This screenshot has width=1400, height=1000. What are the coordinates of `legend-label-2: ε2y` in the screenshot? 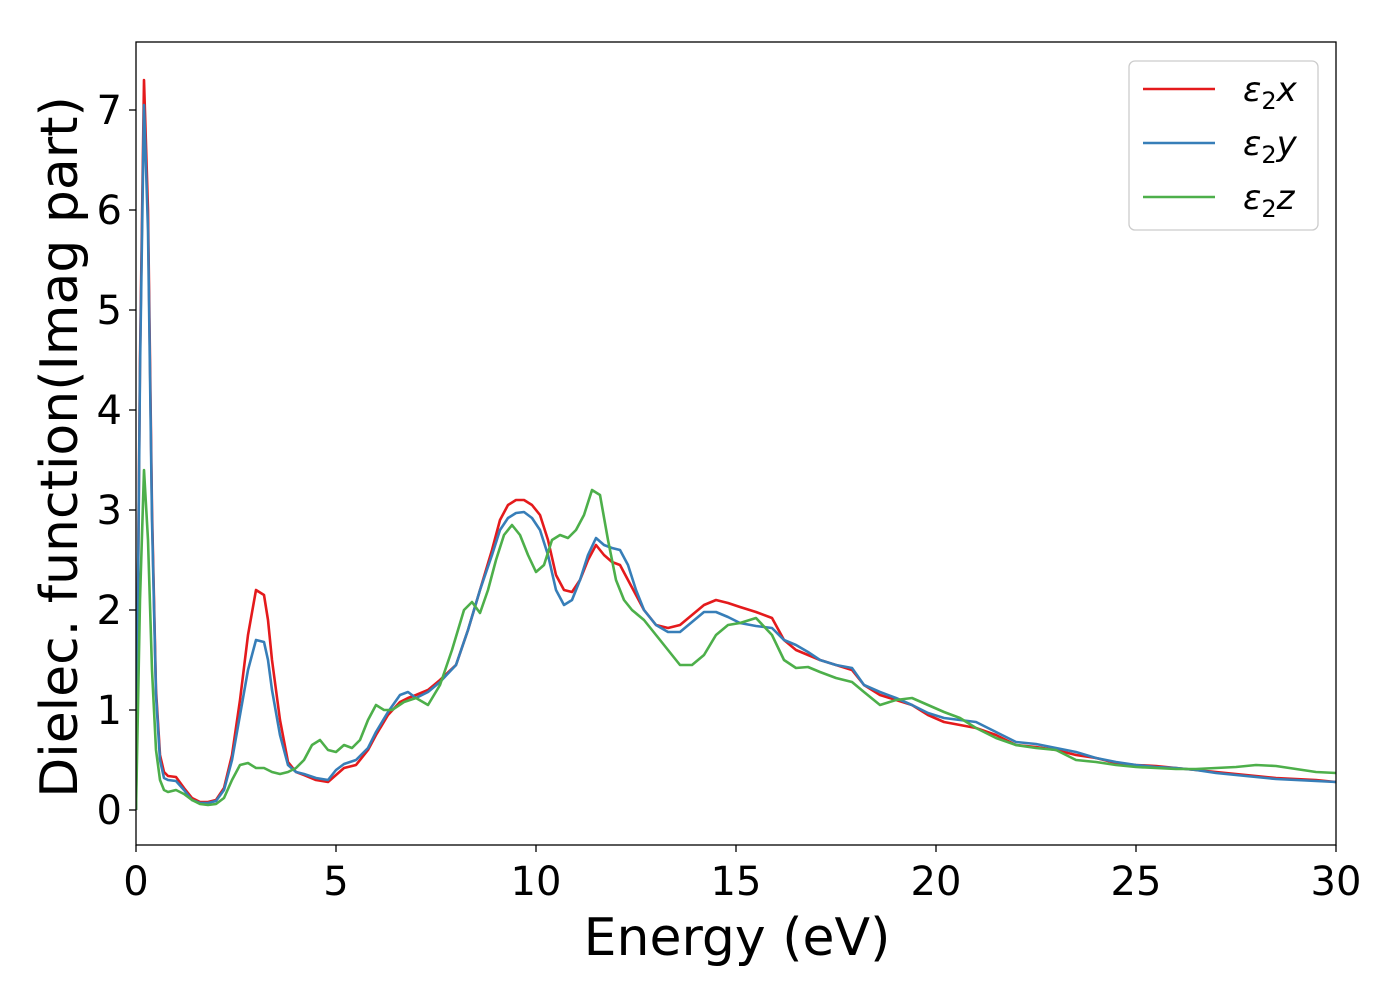 It's located at (1270, 146).